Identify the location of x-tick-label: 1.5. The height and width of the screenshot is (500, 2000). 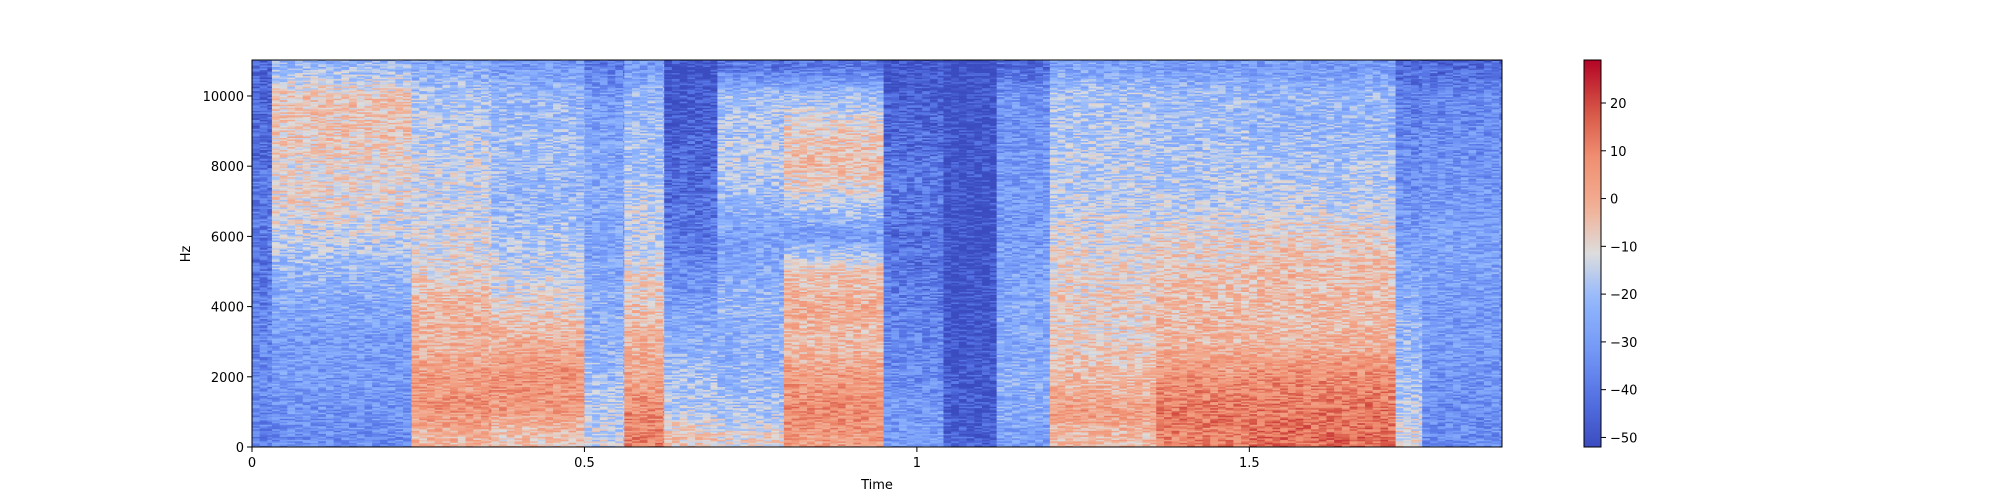
(1249, 463).